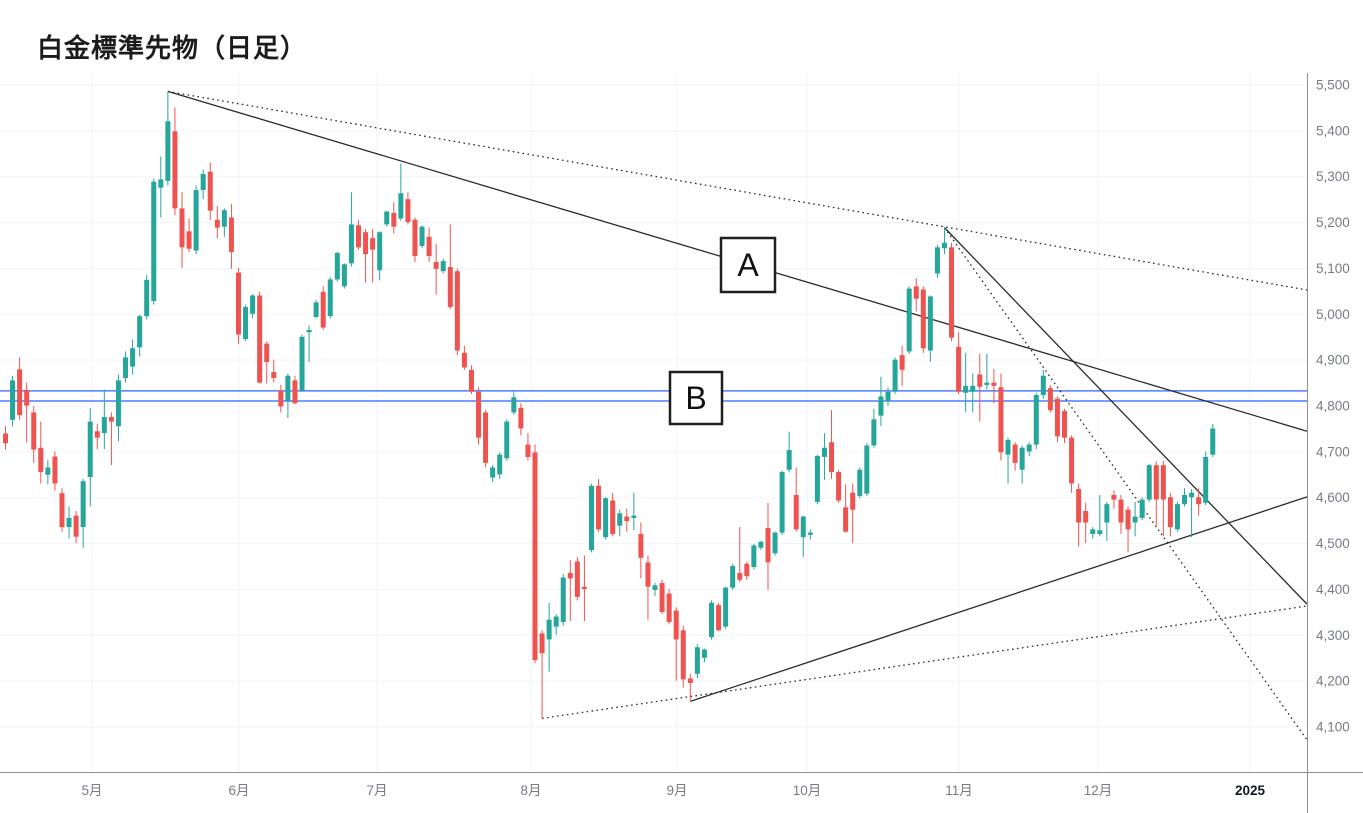  Describe the element at coordinates (1333, 589) in the screenshot. I see `price-tick-4400: 4,400` at that location.